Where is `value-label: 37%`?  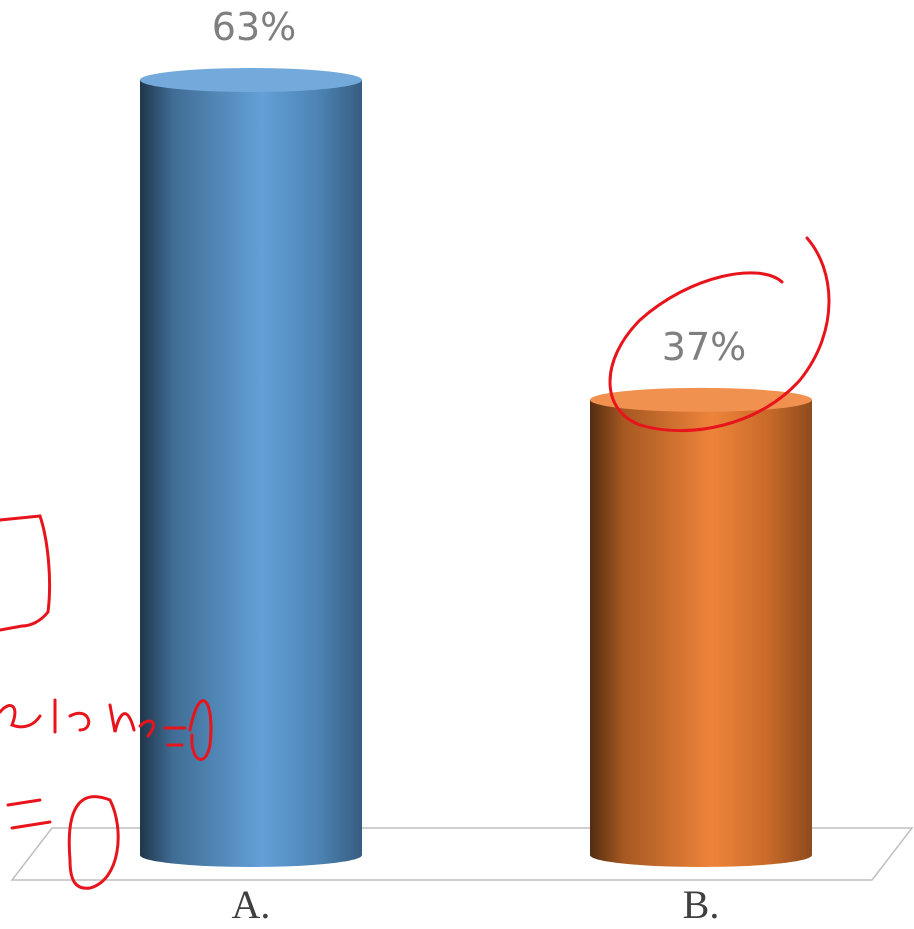 value-label: 37% is located at coordinates (704, 347).